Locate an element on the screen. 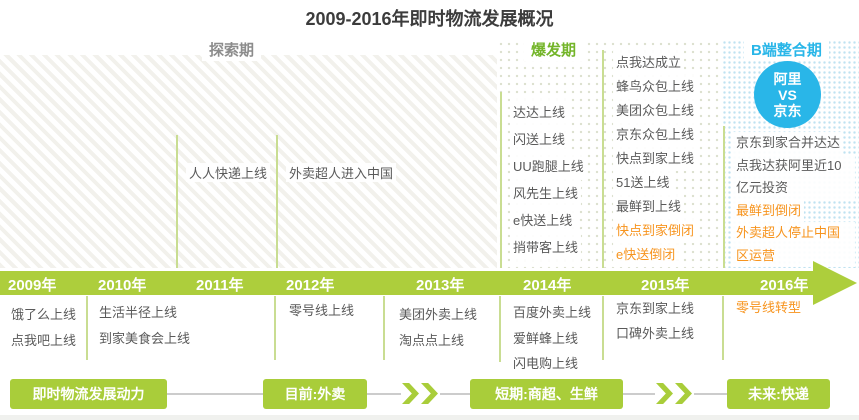 This screenshot has height=420, width=859. events-below-2016: 零号线转型 is located at coordinates (769, 306).